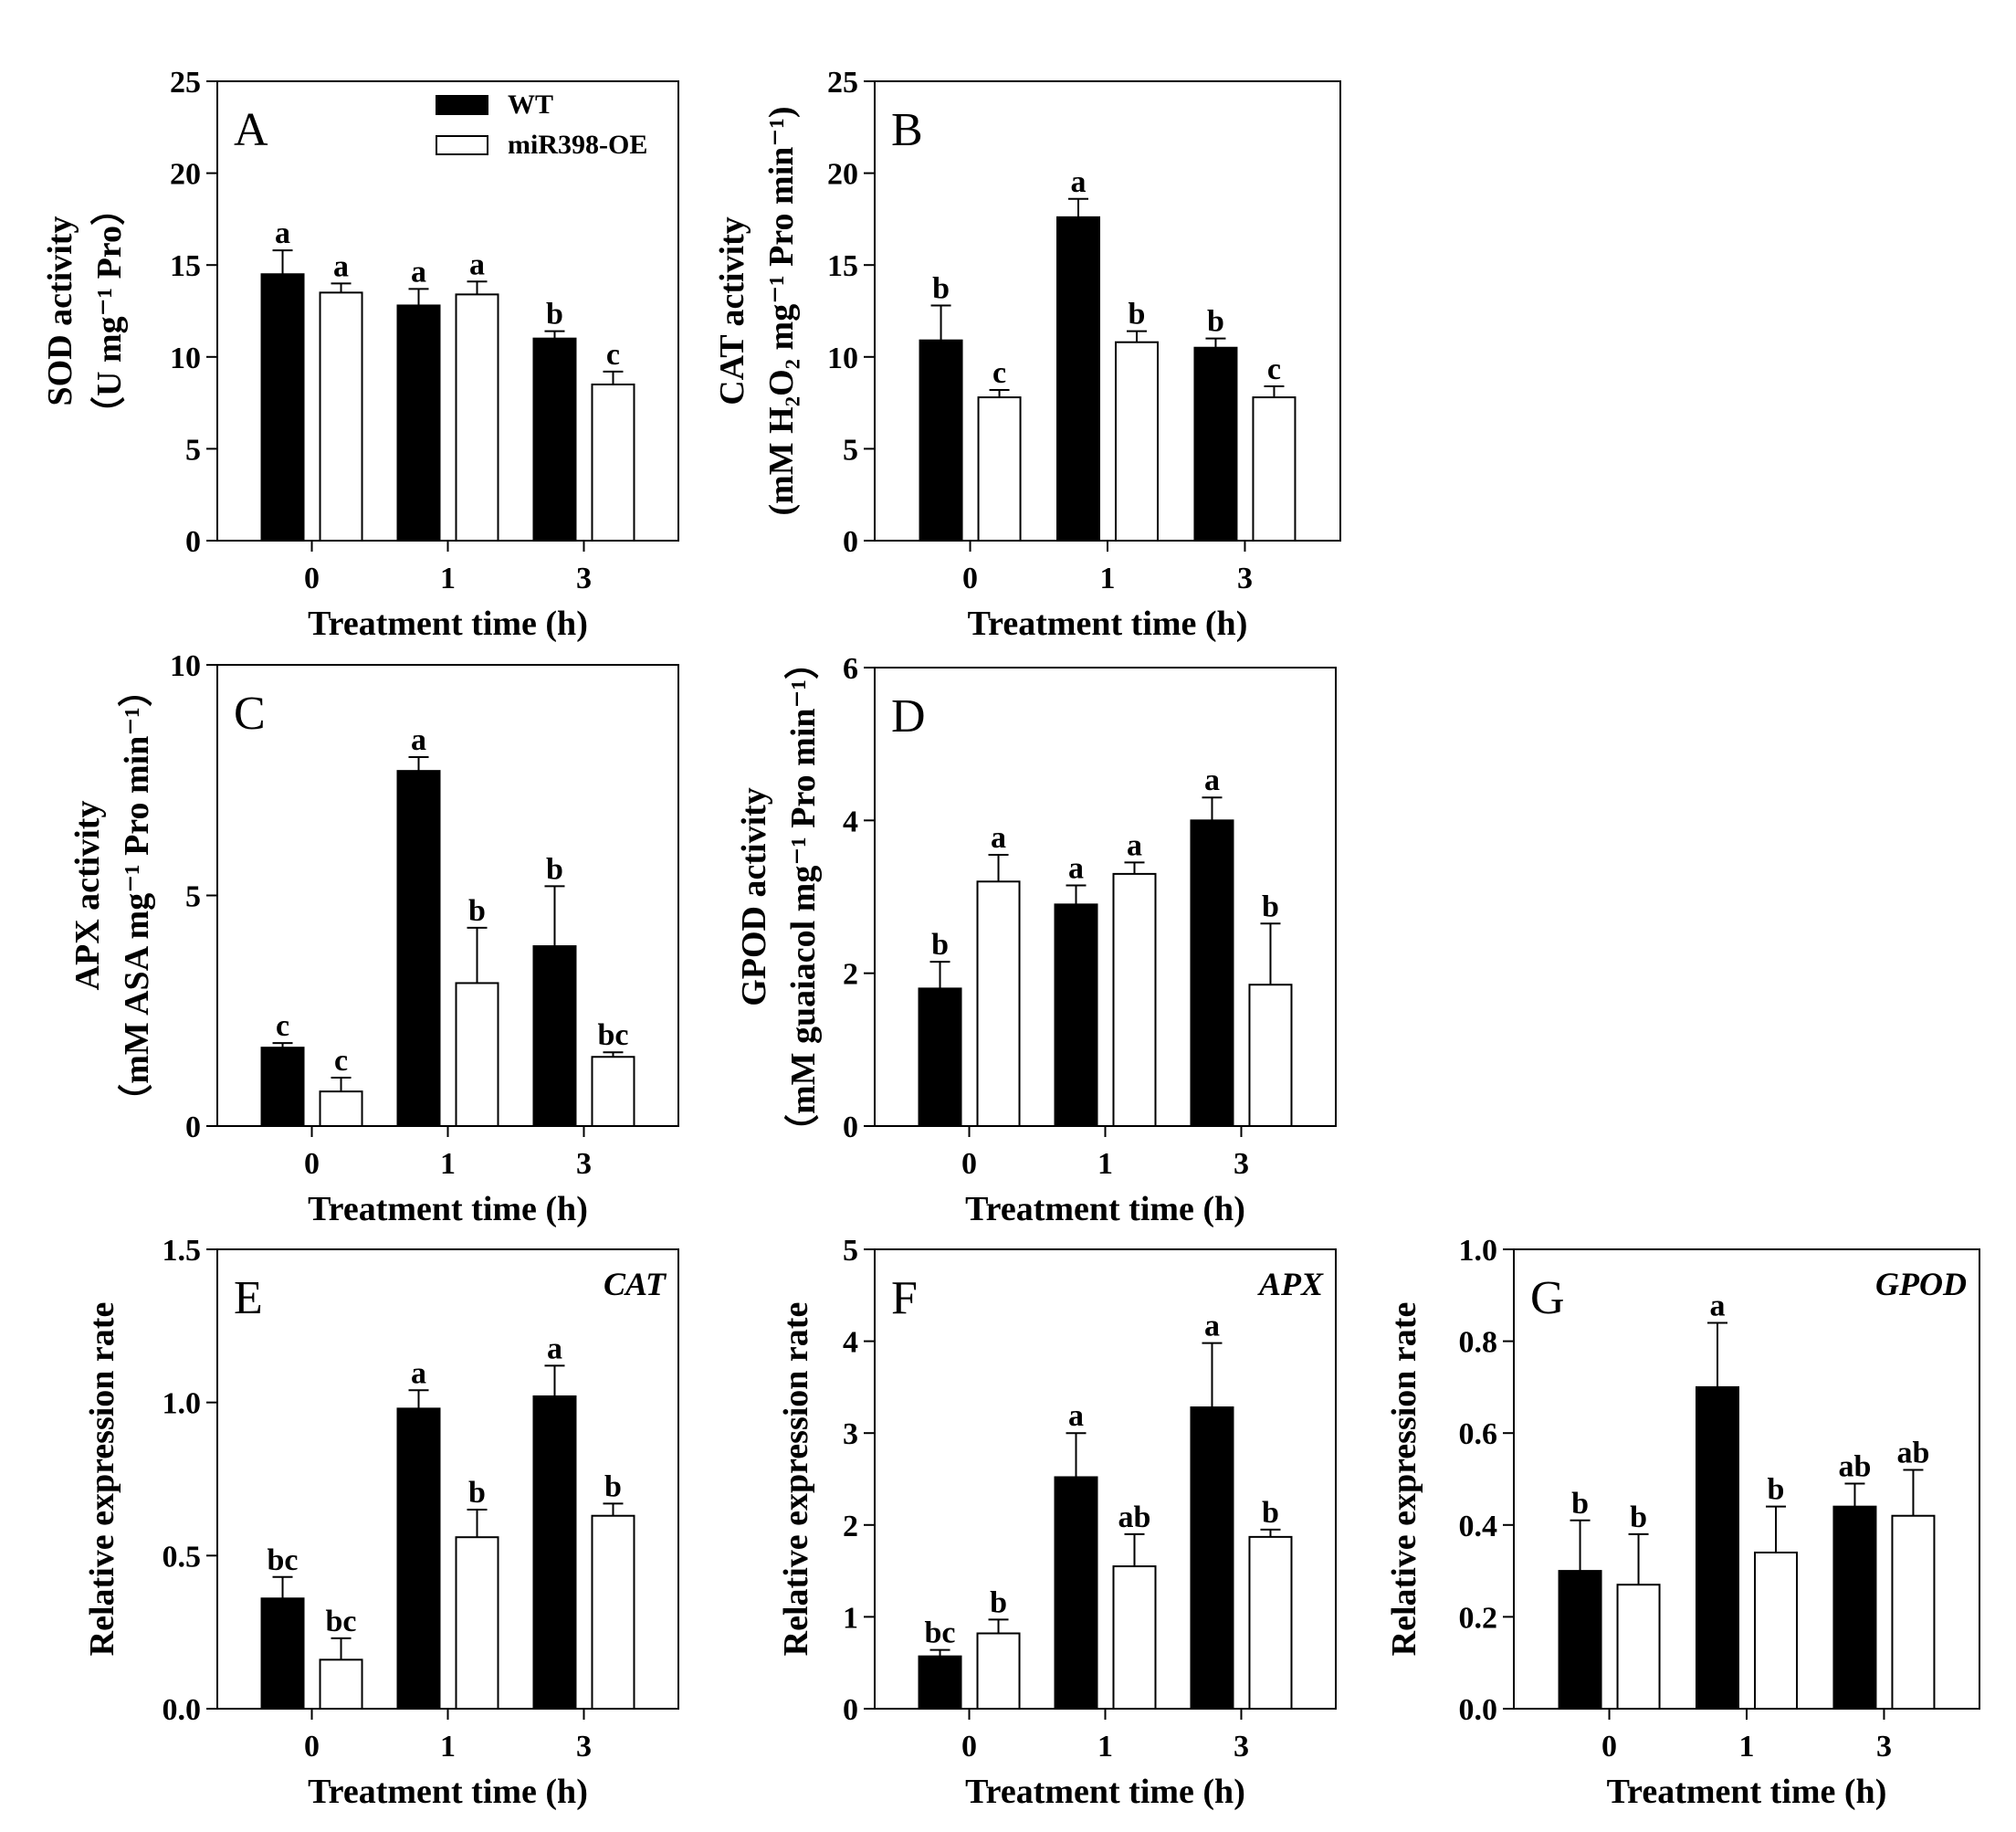  What do you see at coordinates (182, 1557) in the screenshot?
I see `y-tick-label: 0.5` at bounding box center [182, 1557].